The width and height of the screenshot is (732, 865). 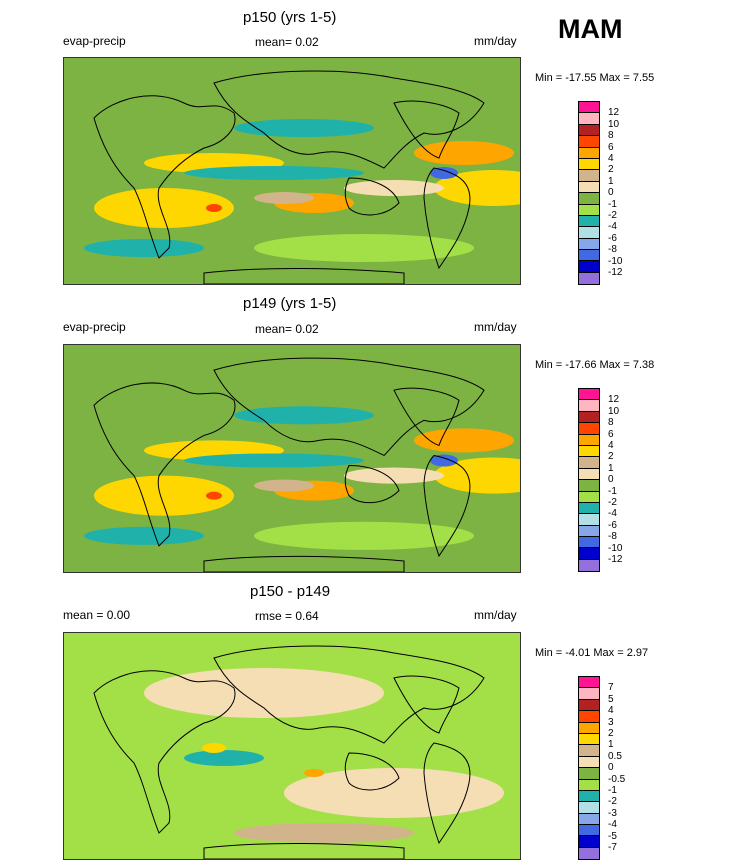 What do you see at coordinates (611, 147) in the screenshot?
I see `colorbar-level-label: 6` at bounding box center [611, 147].